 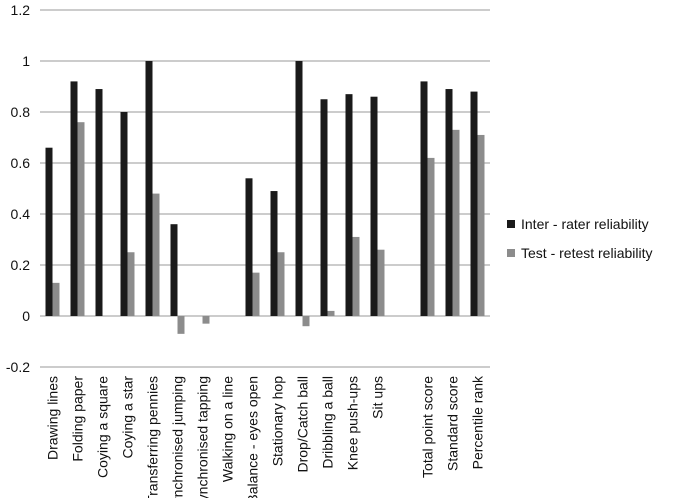 I want to click on y-tick-label: 0.4, so click(x=21, y=214).